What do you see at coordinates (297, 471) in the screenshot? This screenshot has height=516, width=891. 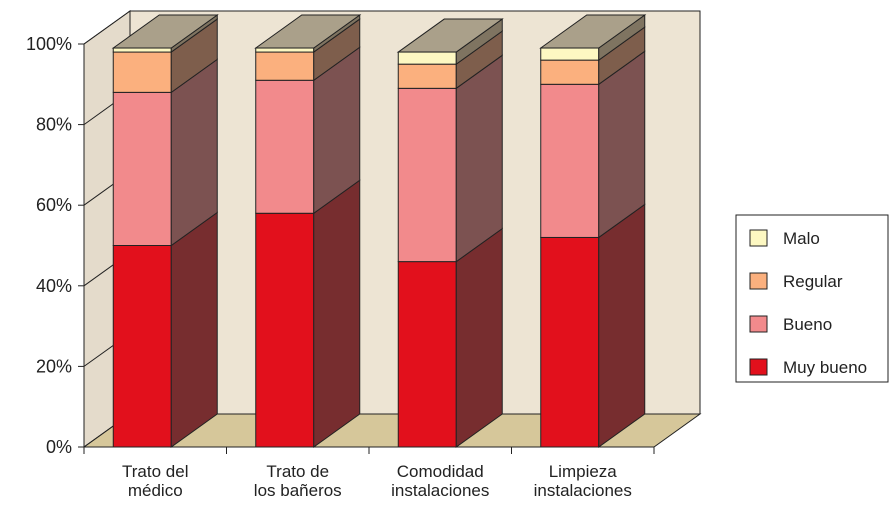 I see `category-label-line: Trato de` at bounding box center [297, 471].